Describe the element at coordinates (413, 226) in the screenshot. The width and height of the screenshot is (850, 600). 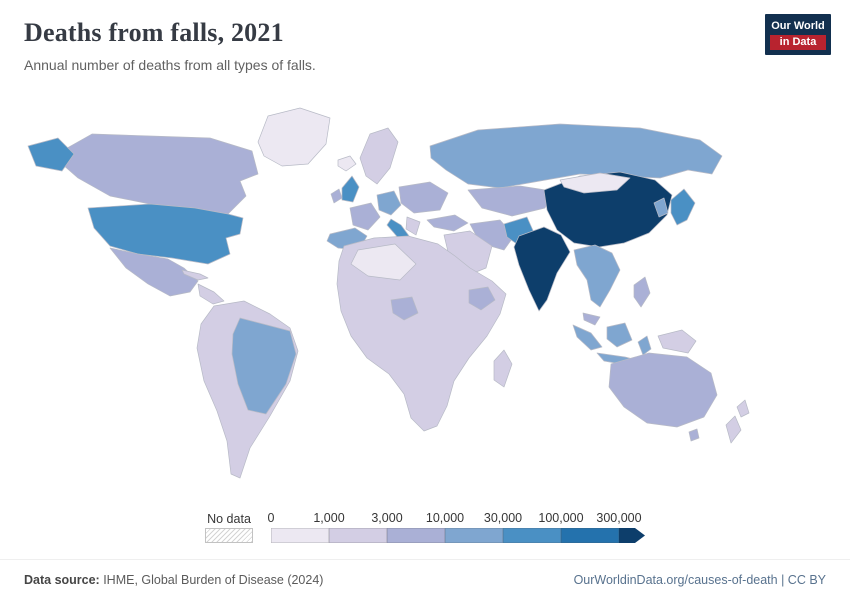
I see `region-balkans` at that location.